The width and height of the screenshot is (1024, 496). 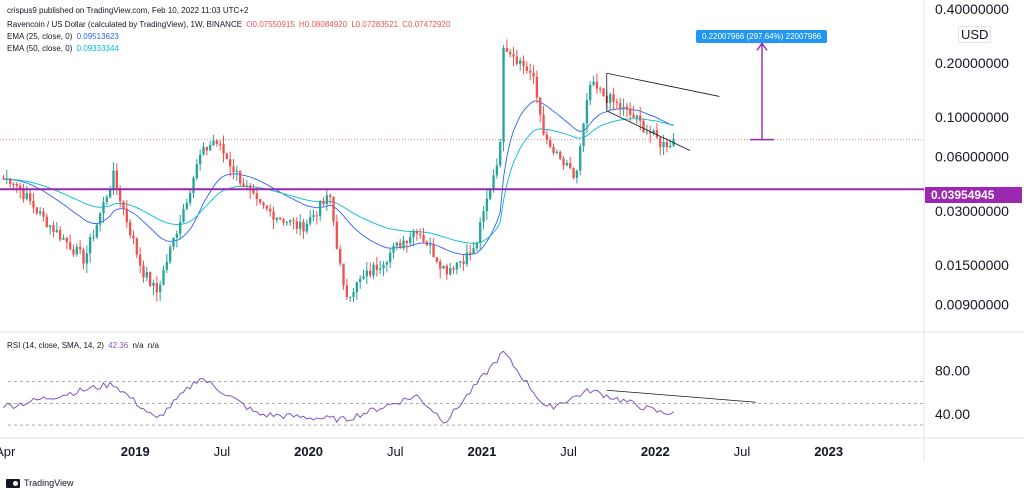 I want to click on price-tick-label: 0.40000000, so click(x=972, y=9).